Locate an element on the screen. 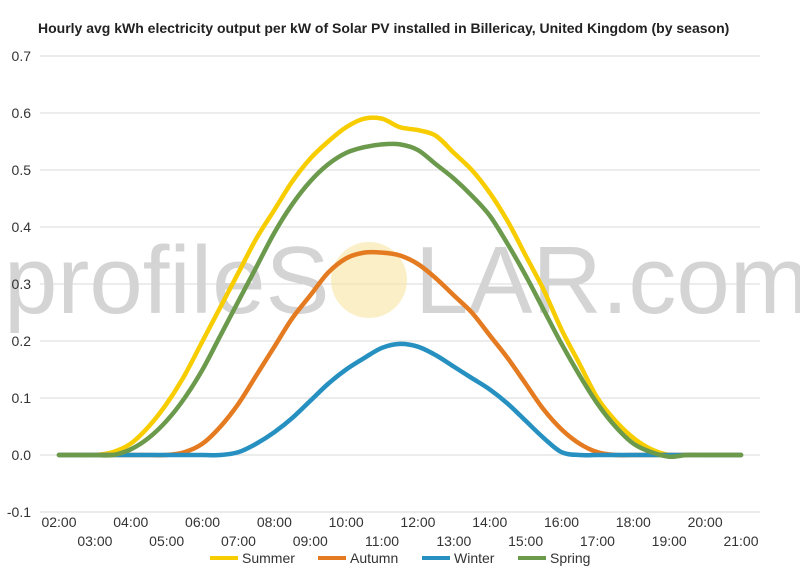 The height and width of the screenshot is (570, 800). legend-label-winter: Winter is located at coordinates (474, 558).